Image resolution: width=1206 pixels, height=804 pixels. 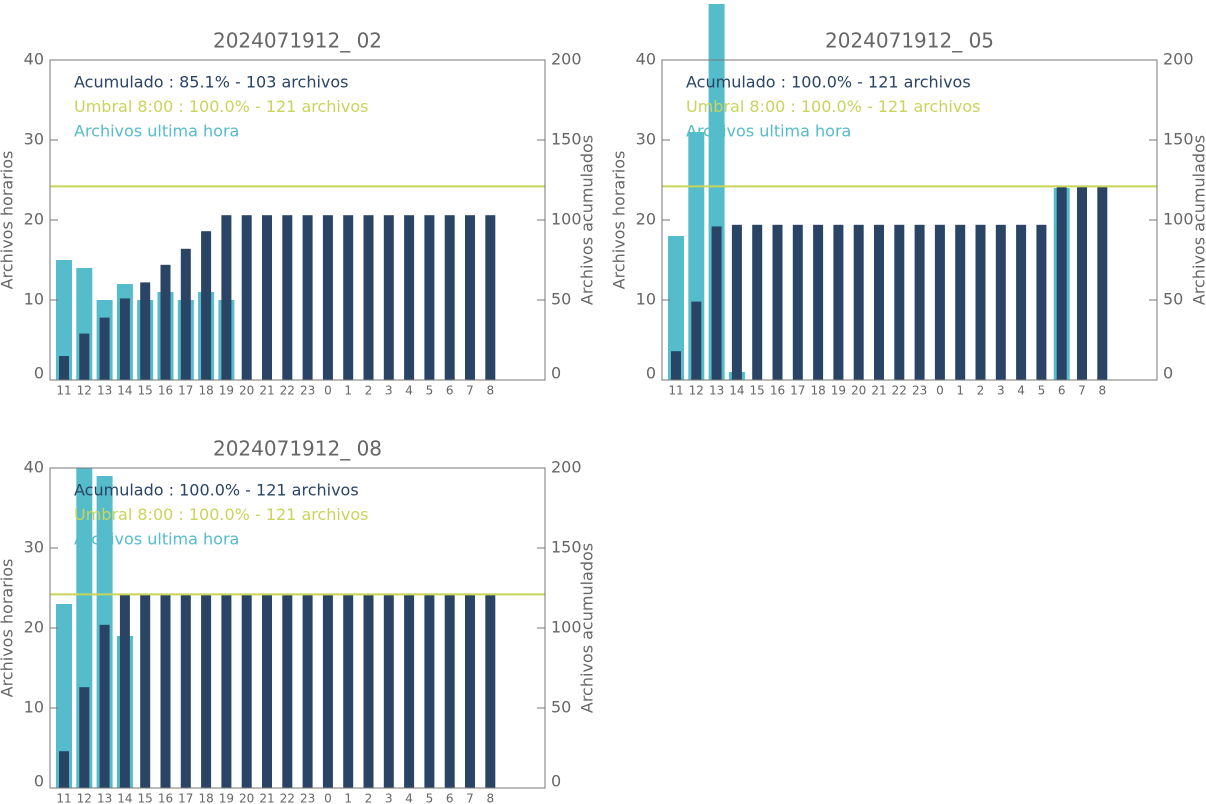 What do you see at coordinates (34, 467) in the screenshot?
I see `y-tick-label: 40` at bounding box center [34, 467].